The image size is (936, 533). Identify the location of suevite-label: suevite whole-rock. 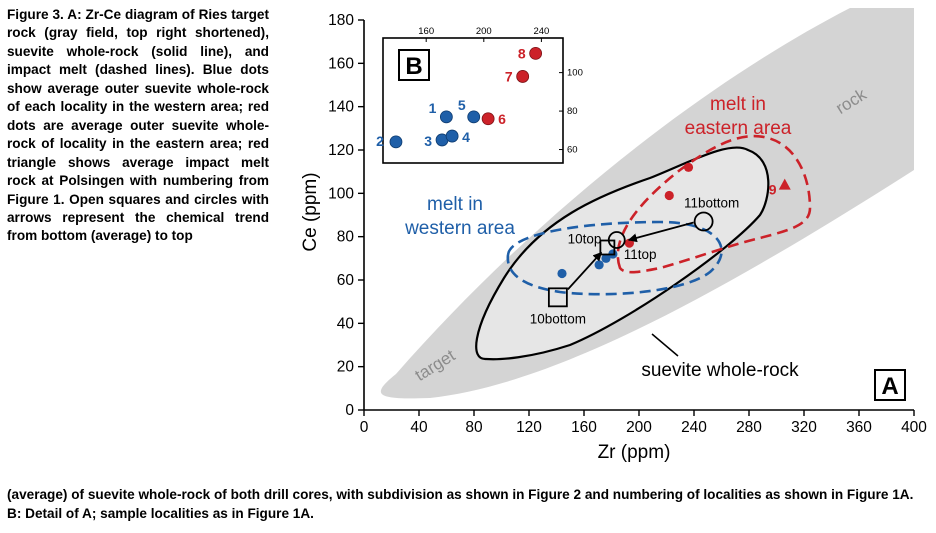
(720, 370).